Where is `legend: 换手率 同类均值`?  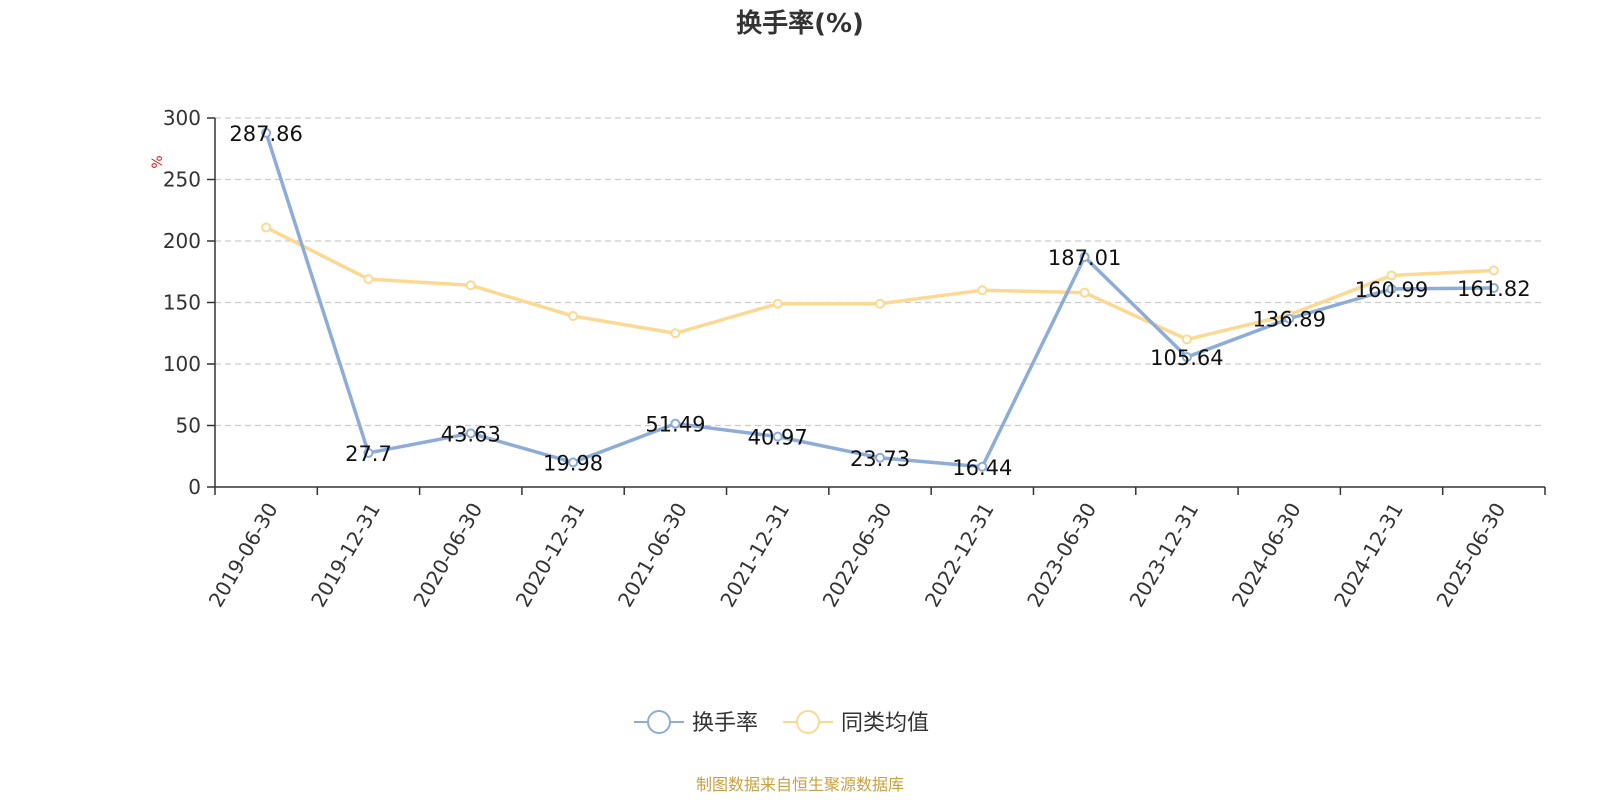
legend: 换手率 同类均值 is located at coordinates (781, 723).